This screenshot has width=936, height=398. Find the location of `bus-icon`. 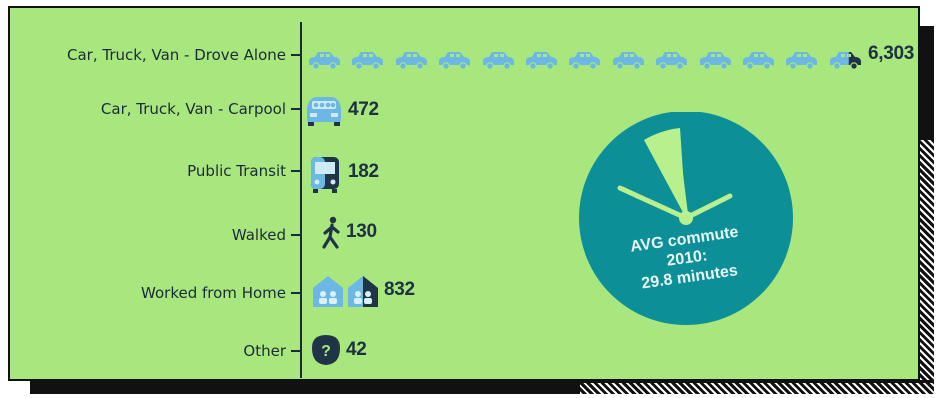

bus-icon is located at coordinates (325, 175).